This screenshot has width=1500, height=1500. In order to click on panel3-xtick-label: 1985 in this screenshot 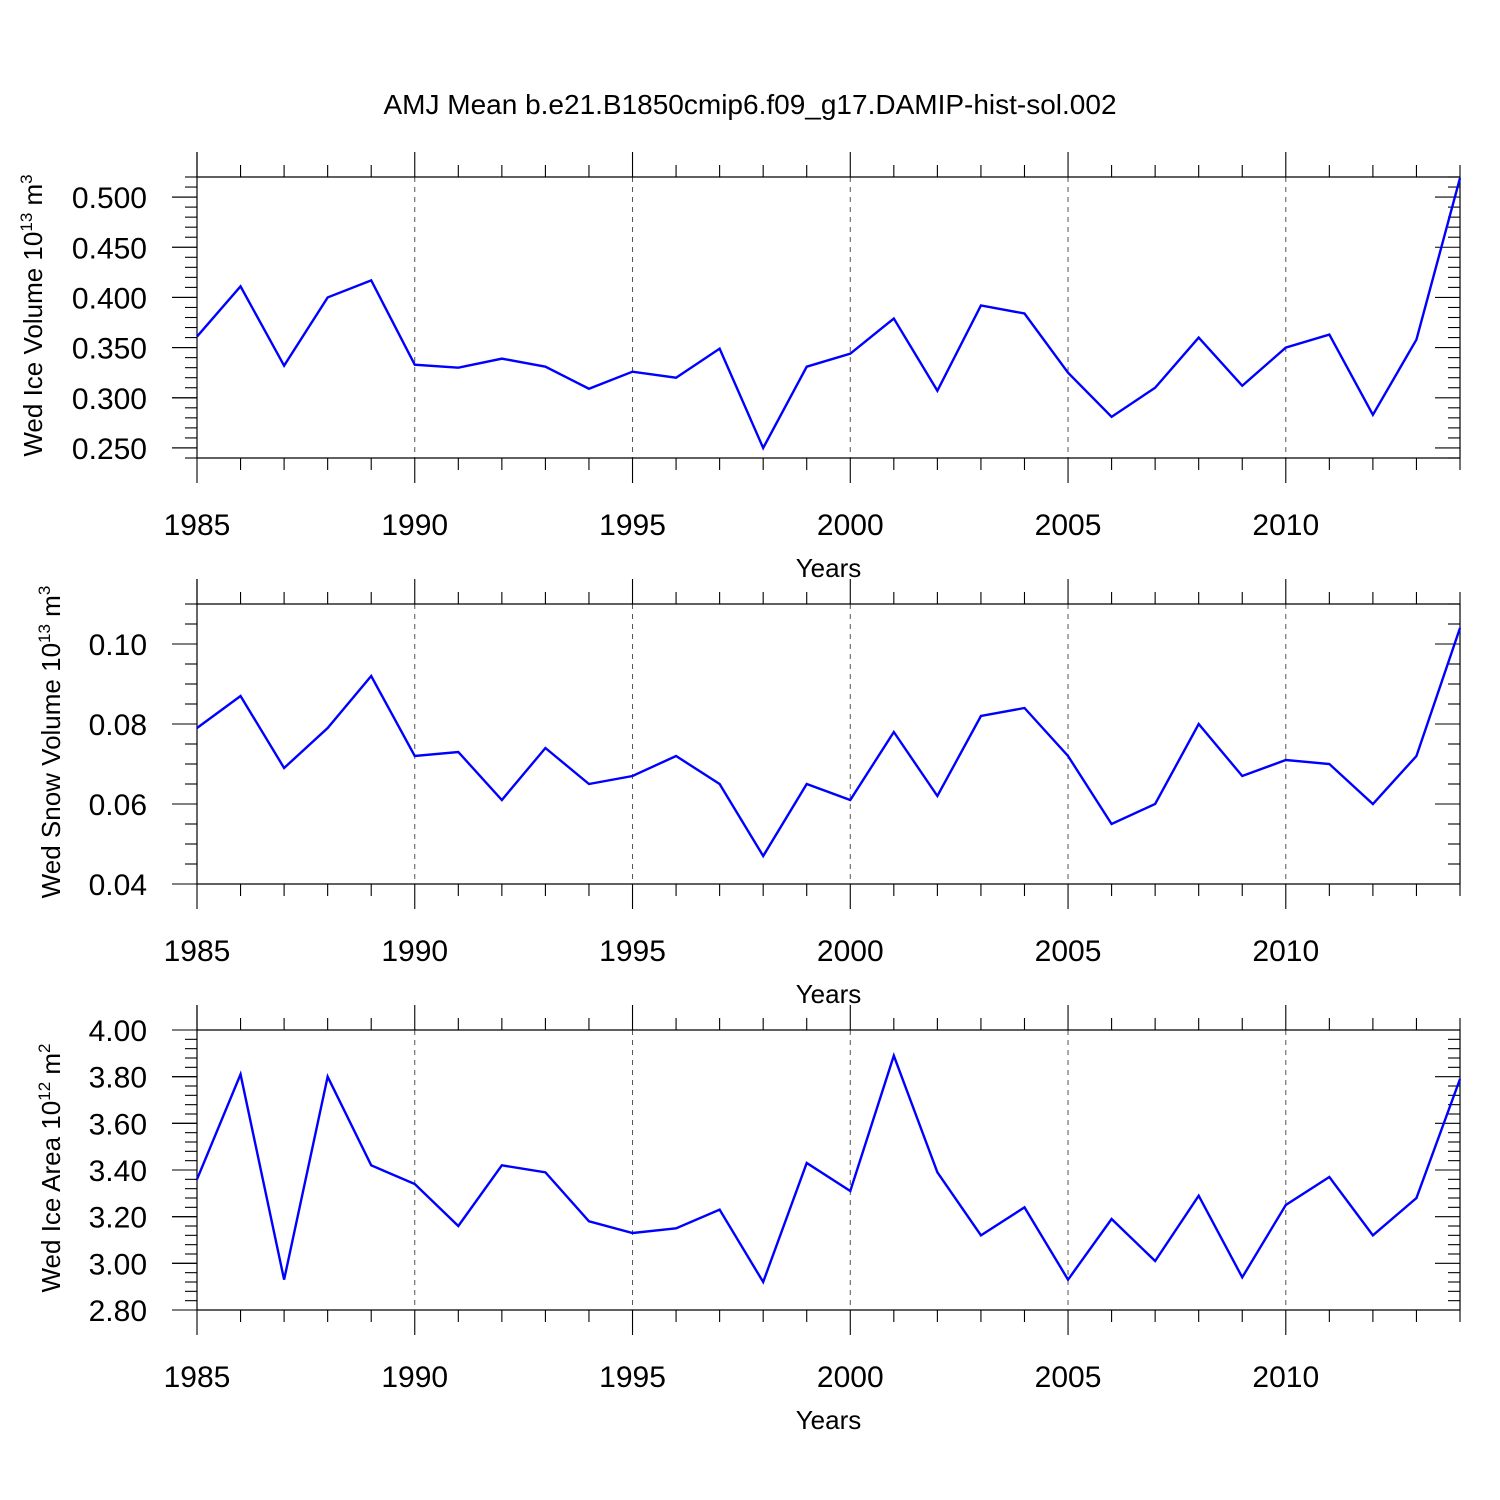, I will do `click(197, 1377)`.